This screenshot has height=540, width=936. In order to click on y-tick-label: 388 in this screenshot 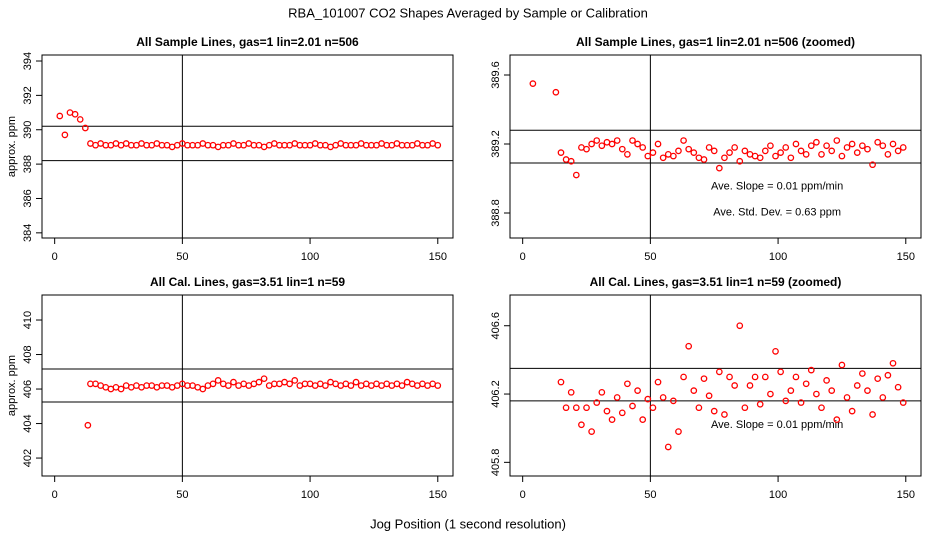, I will do `click(28, 164)`.